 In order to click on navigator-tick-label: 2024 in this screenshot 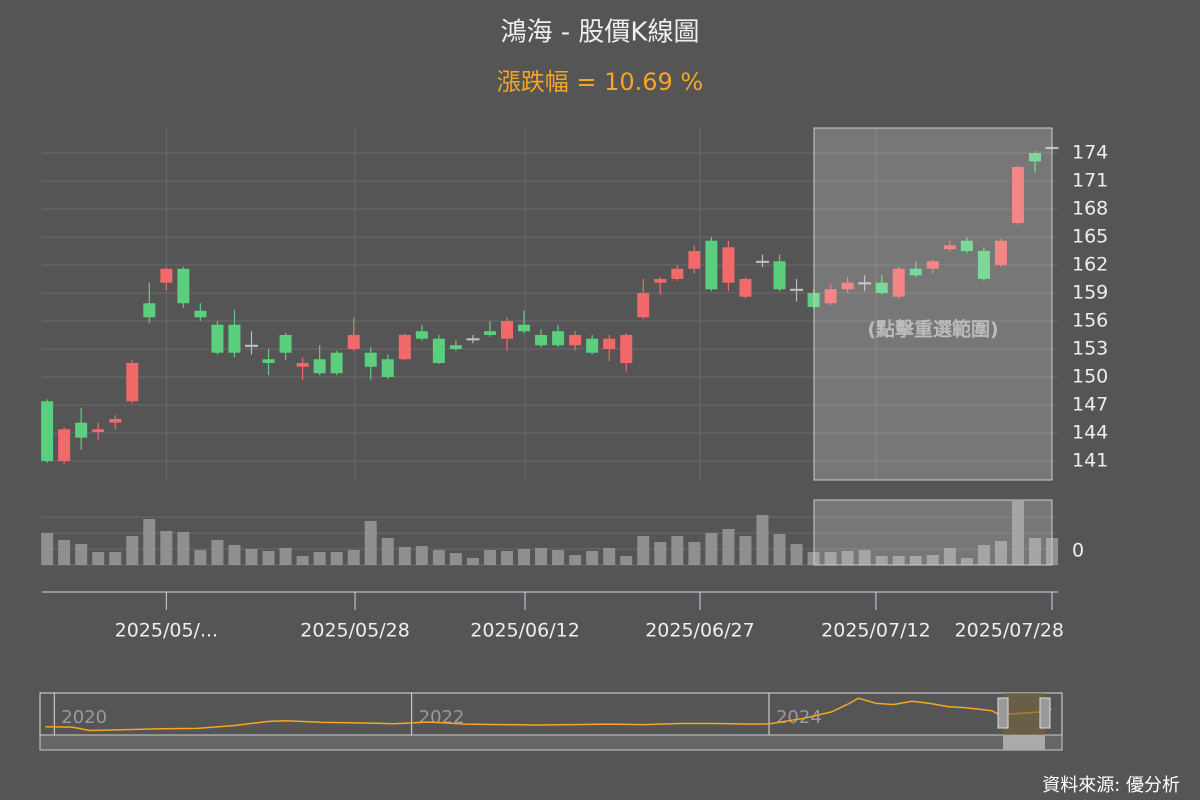, I will do `click(799, 717)`.